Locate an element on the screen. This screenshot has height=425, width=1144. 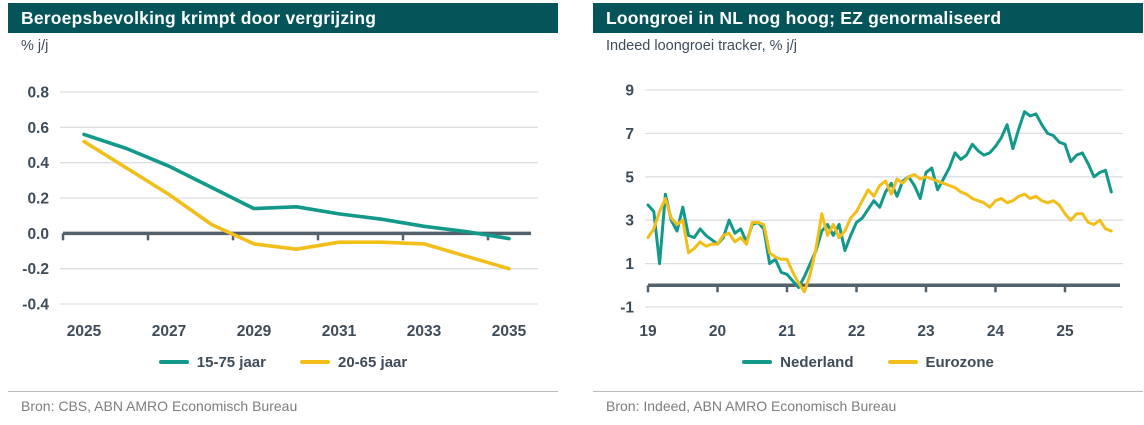
y-tick-label: 0.8 is located at coordinates (38, 93).